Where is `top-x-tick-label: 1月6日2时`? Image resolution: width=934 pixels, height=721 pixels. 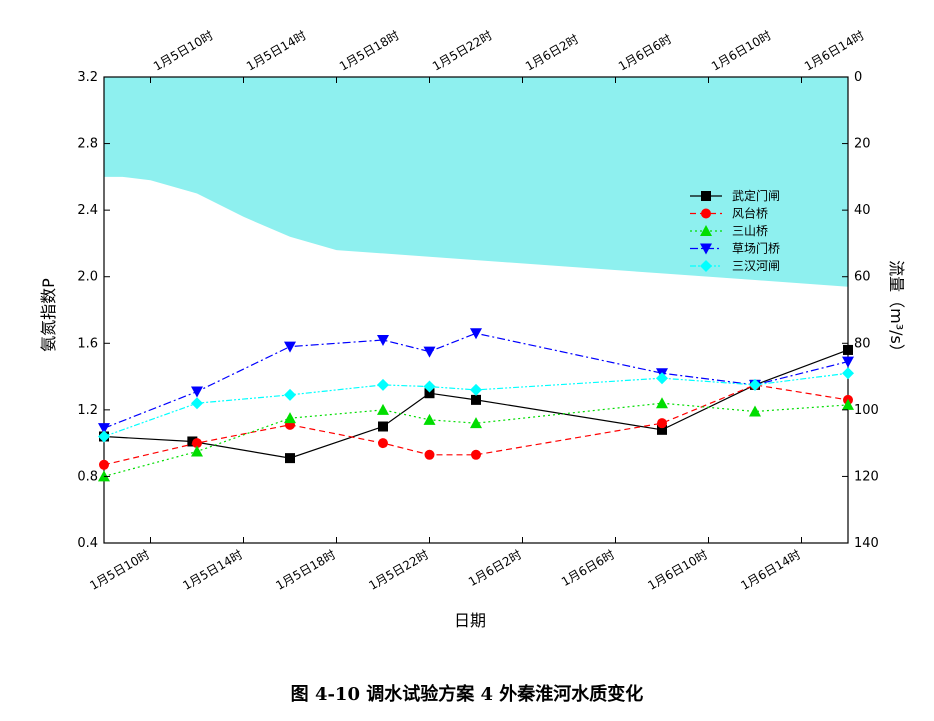 top-x-tick-label: 1月6日2时 is located at coordinates (552, 53).